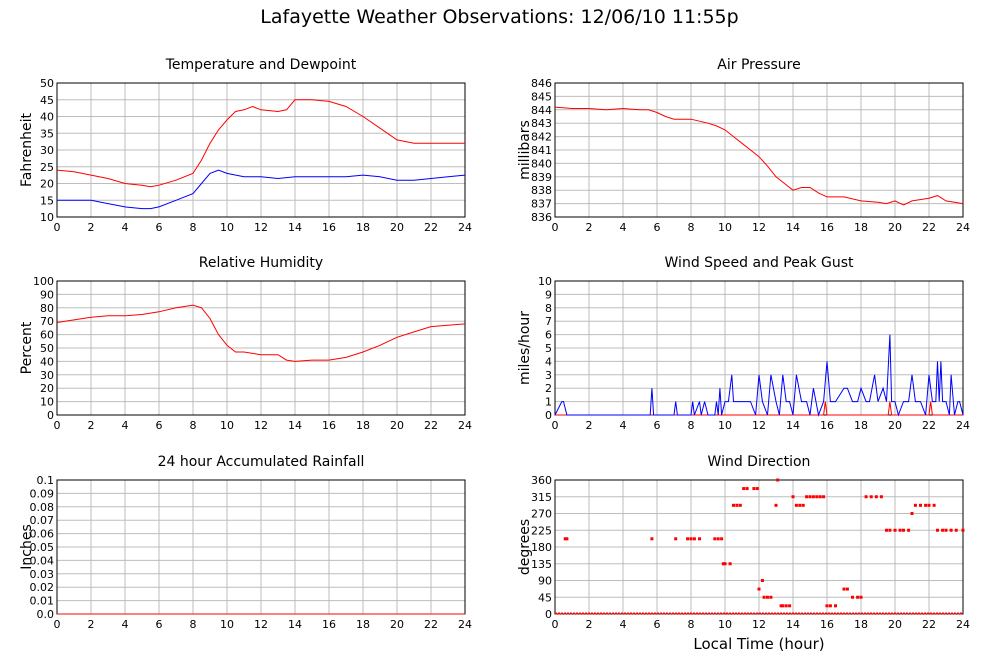 This screenshot has width=999, height=659. What do you see at coordinates (47, 167) in the screenshot?
I see `y-tick-label: 25` at bounding box center [47, 167].